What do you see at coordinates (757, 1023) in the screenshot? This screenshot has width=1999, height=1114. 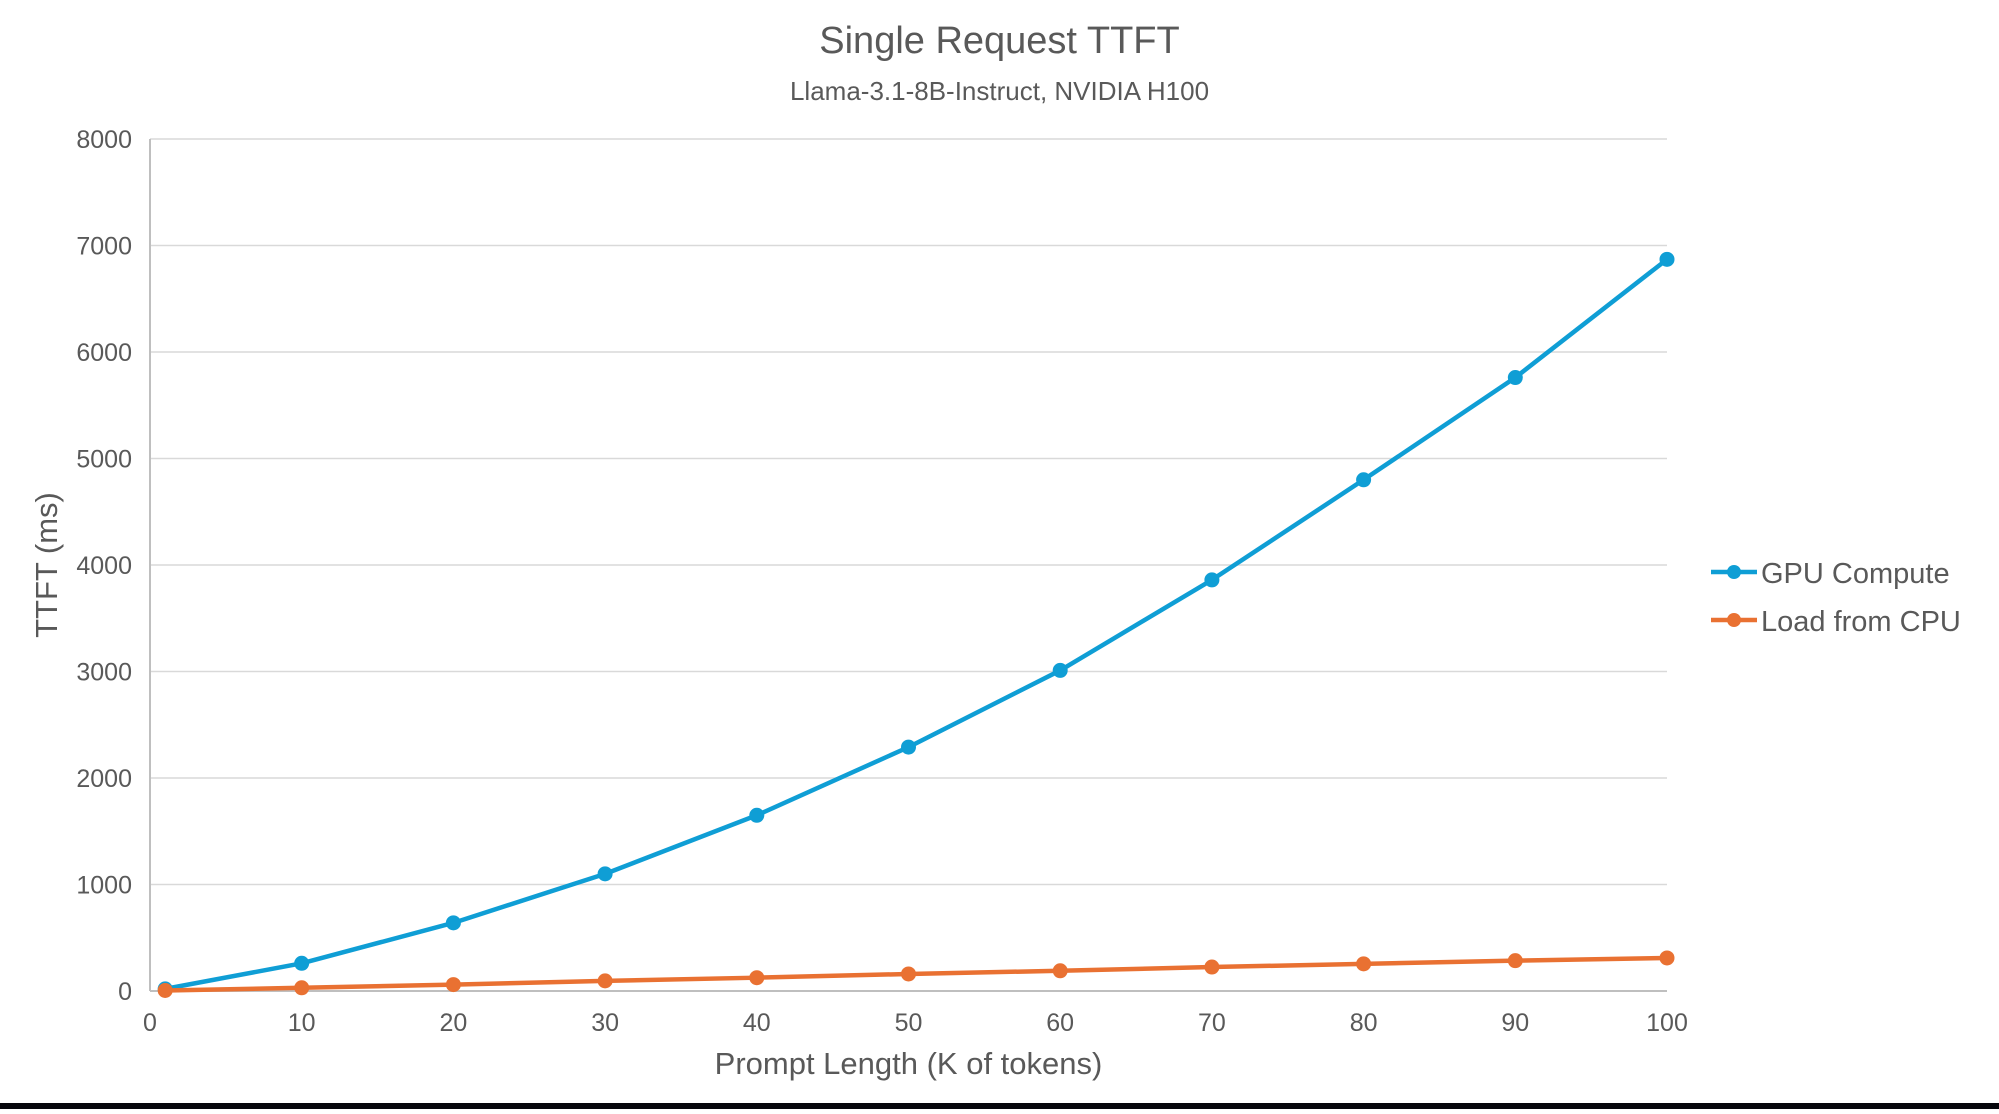 I see `x-tick-label-40: 40` at bounding box center [757, 1023].